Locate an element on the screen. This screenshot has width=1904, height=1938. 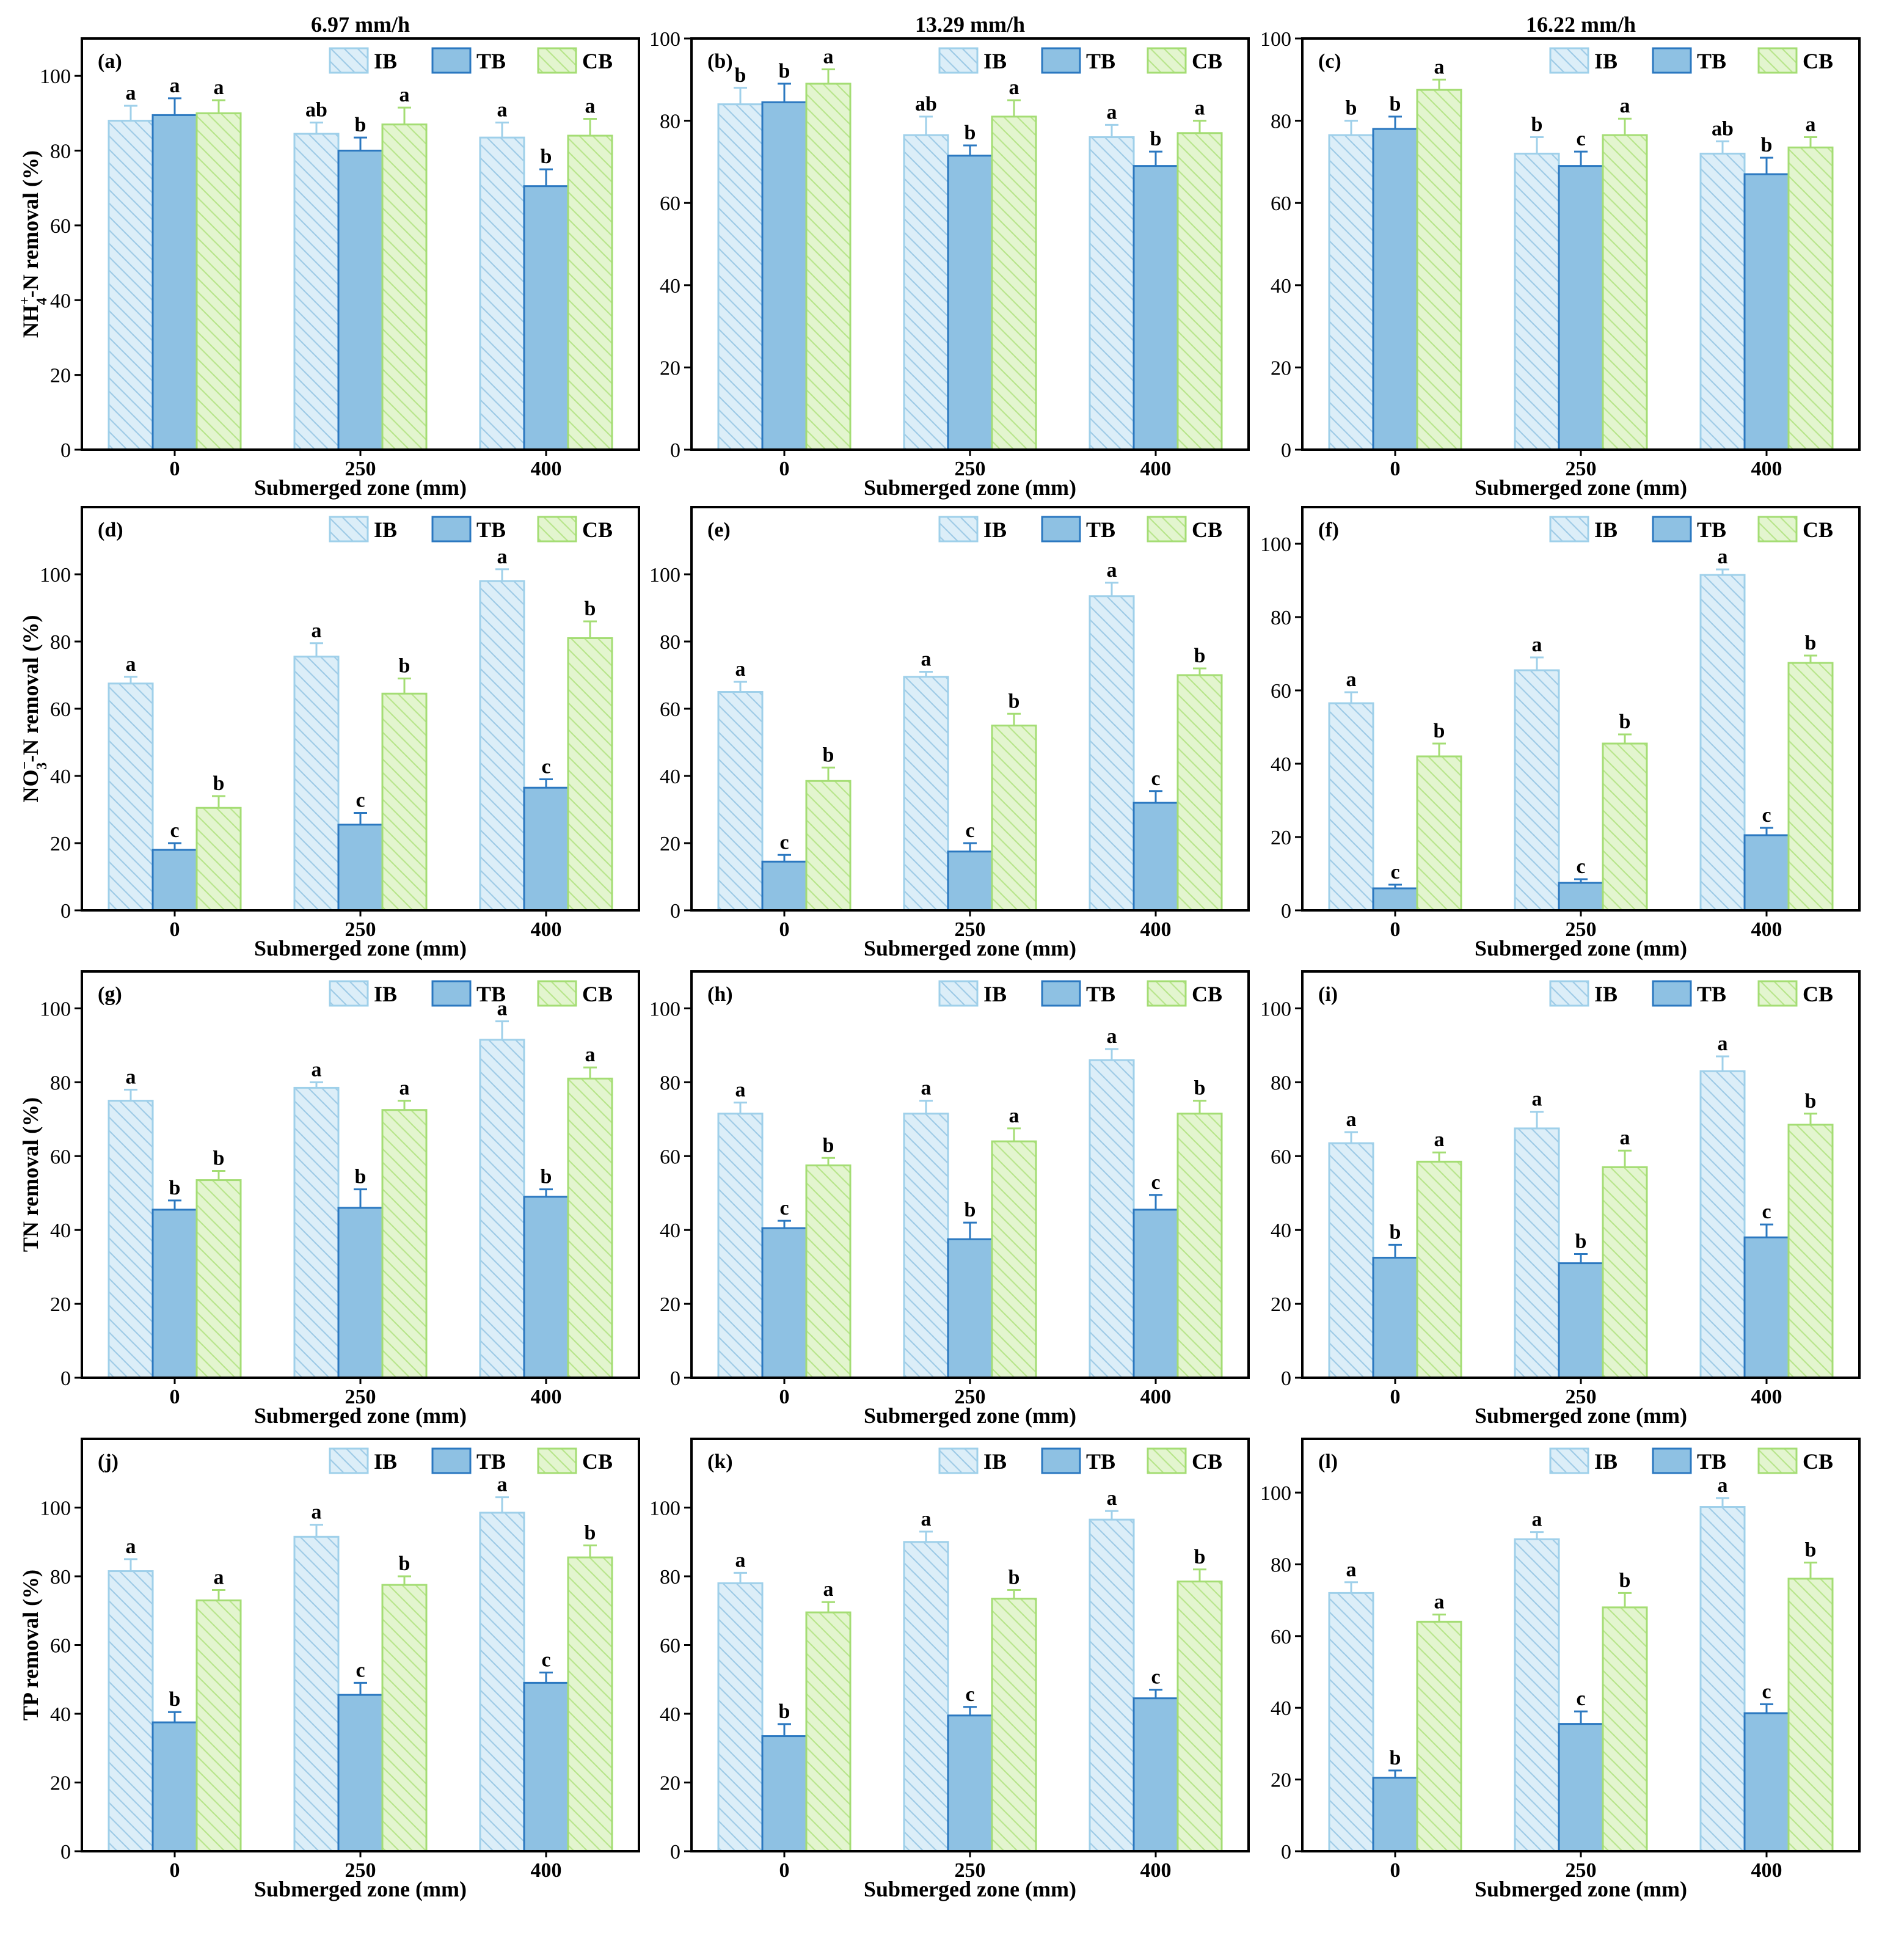
y-axis-label: TN removal (%) is located at coordinates (30, 1174).